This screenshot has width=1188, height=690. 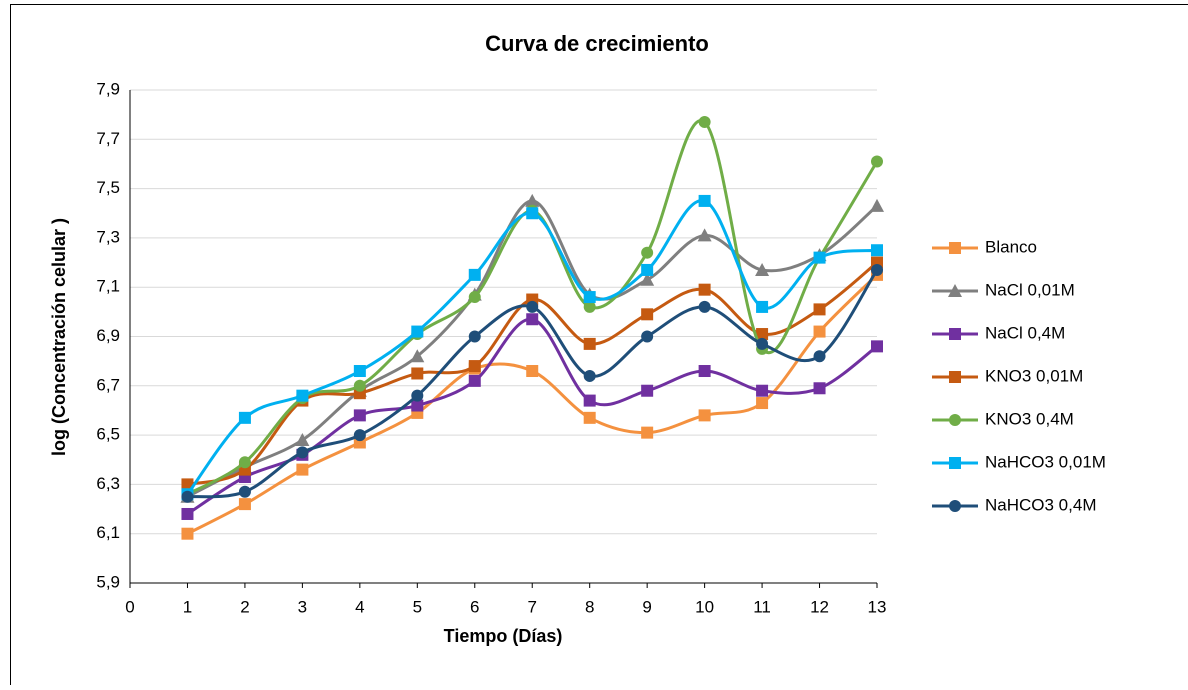 I want to click on y-tick-label: 7,3, so click(x=108, y=236).